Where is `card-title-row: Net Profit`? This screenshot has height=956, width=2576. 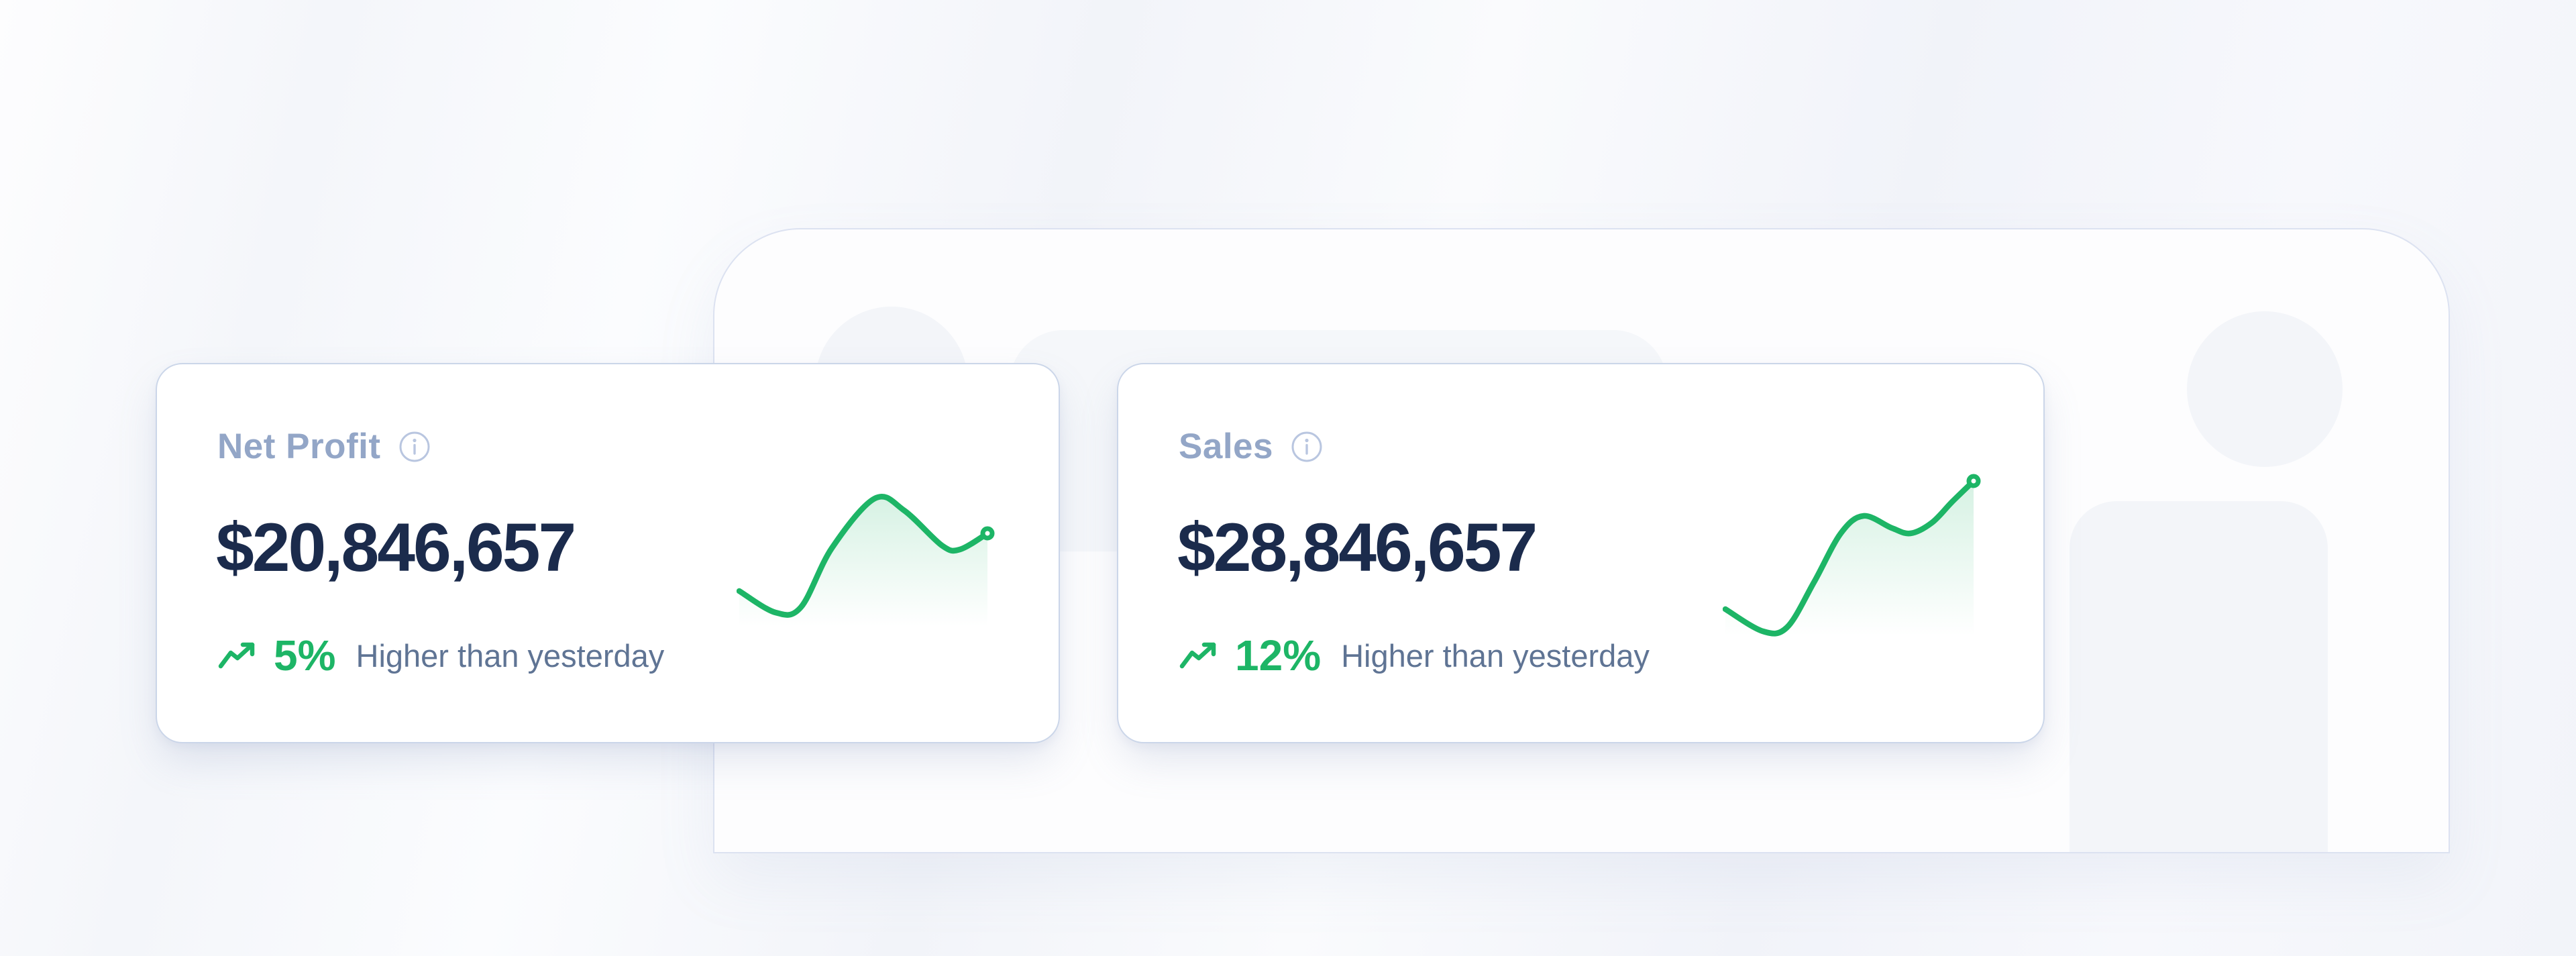 card-title-row: Net Profit is located at coordinates (324, 447).